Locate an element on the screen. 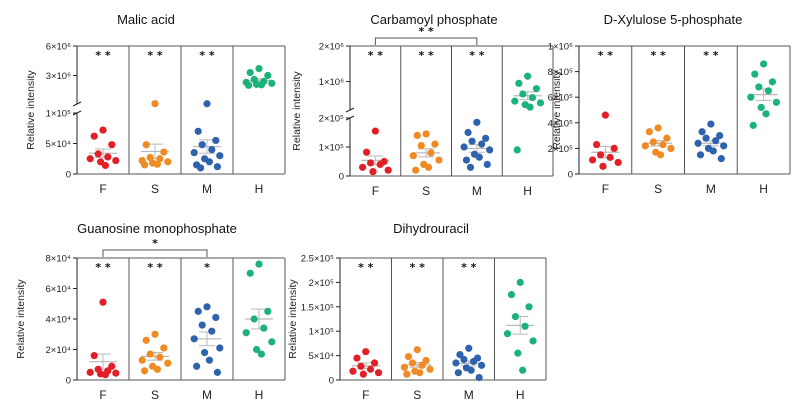  y-tick-label: 2×10⁵ is located at coordinates (321, 283).